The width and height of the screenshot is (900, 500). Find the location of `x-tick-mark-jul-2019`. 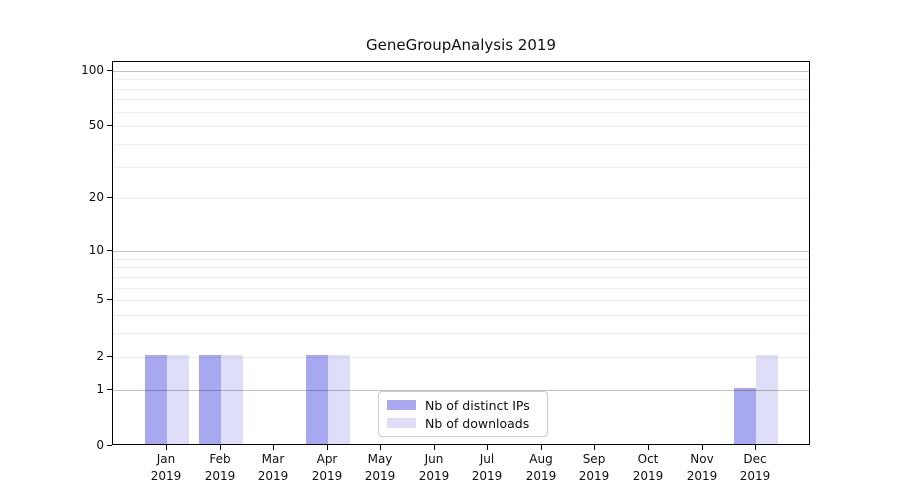

x-tick-mark-jul-2019 is located at coordinates (487, 447).